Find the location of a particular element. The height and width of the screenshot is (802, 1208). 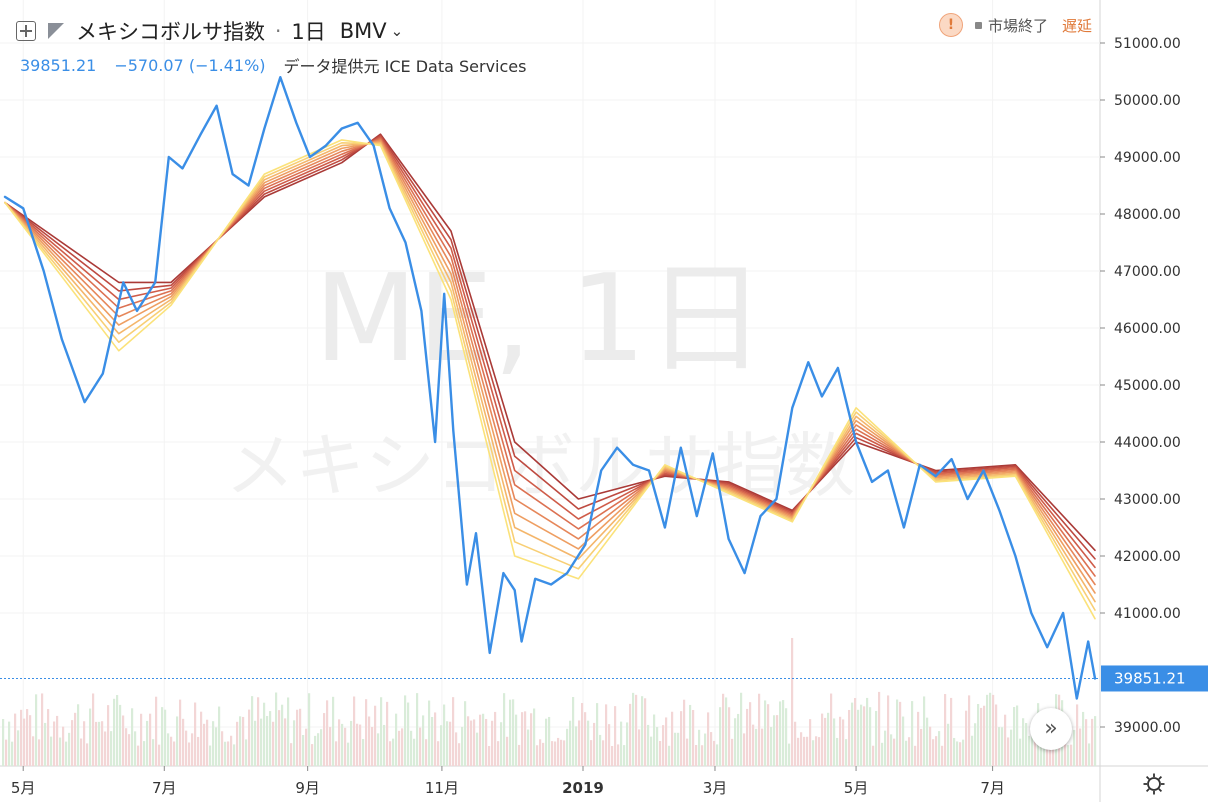

y-tick-label: 48000.00 is located at coordinates (1147, 215).